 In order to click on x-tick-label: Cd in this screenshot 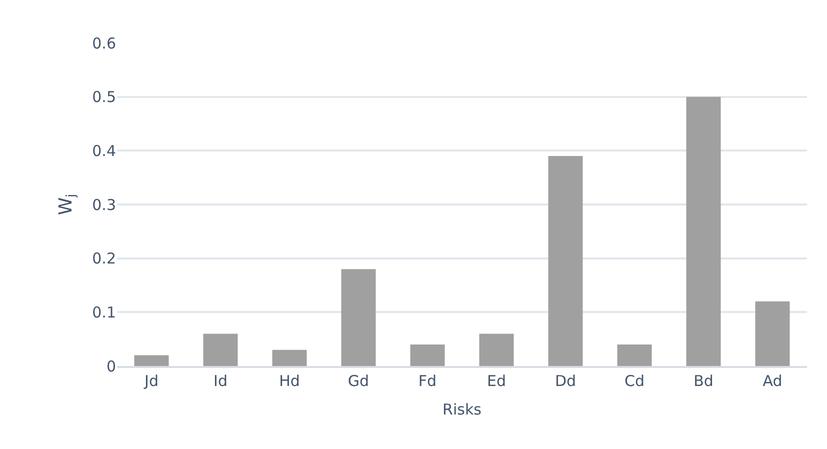, I will do `click(634, 381)`.